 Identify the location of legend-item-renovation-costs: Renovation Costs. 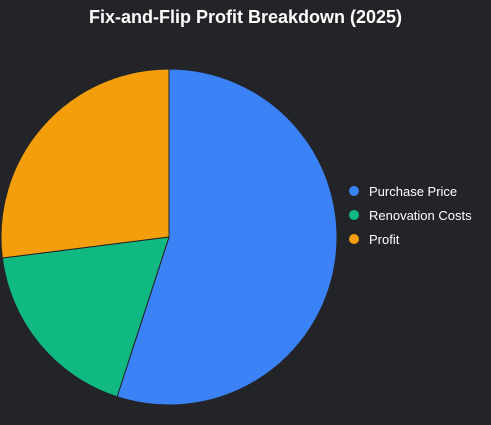
(410, 215).